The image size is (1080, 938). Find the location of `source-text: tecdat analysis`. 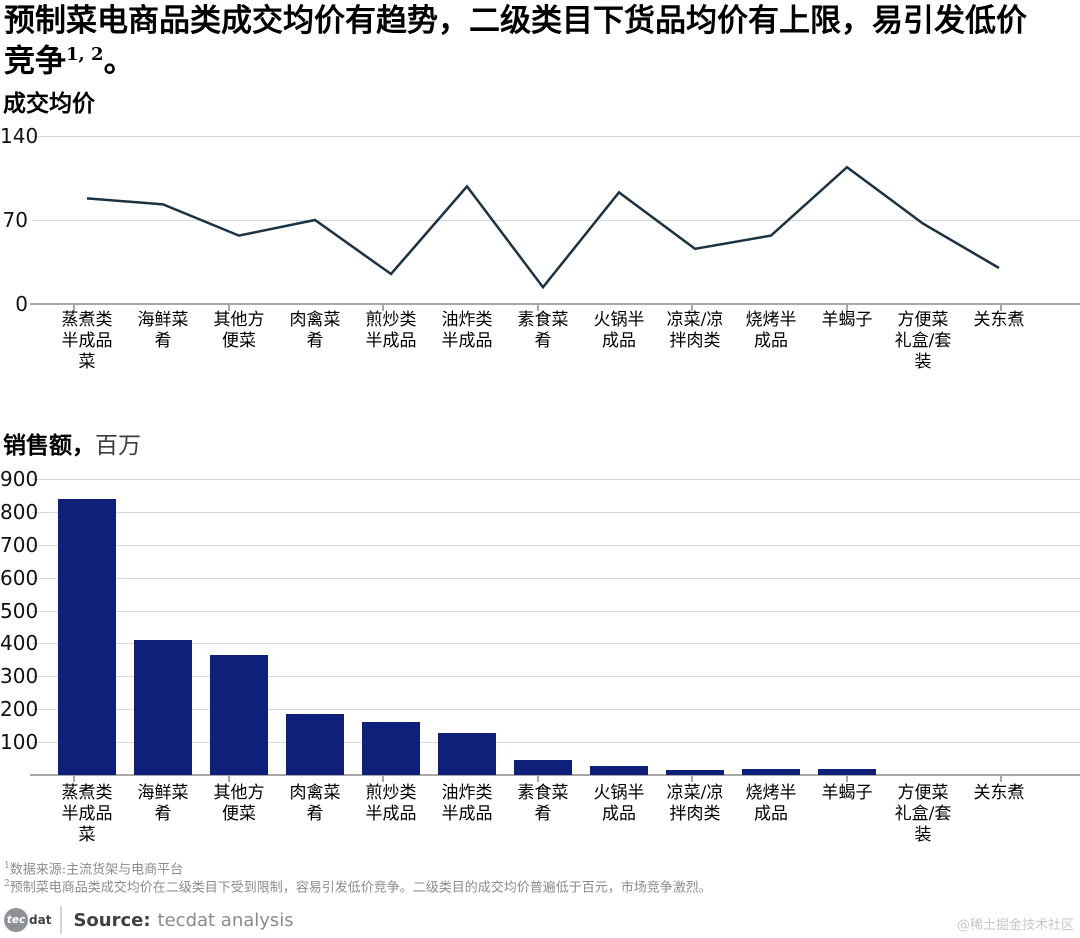

source-text: tecdat analysis is located at coordinates (225, 920).